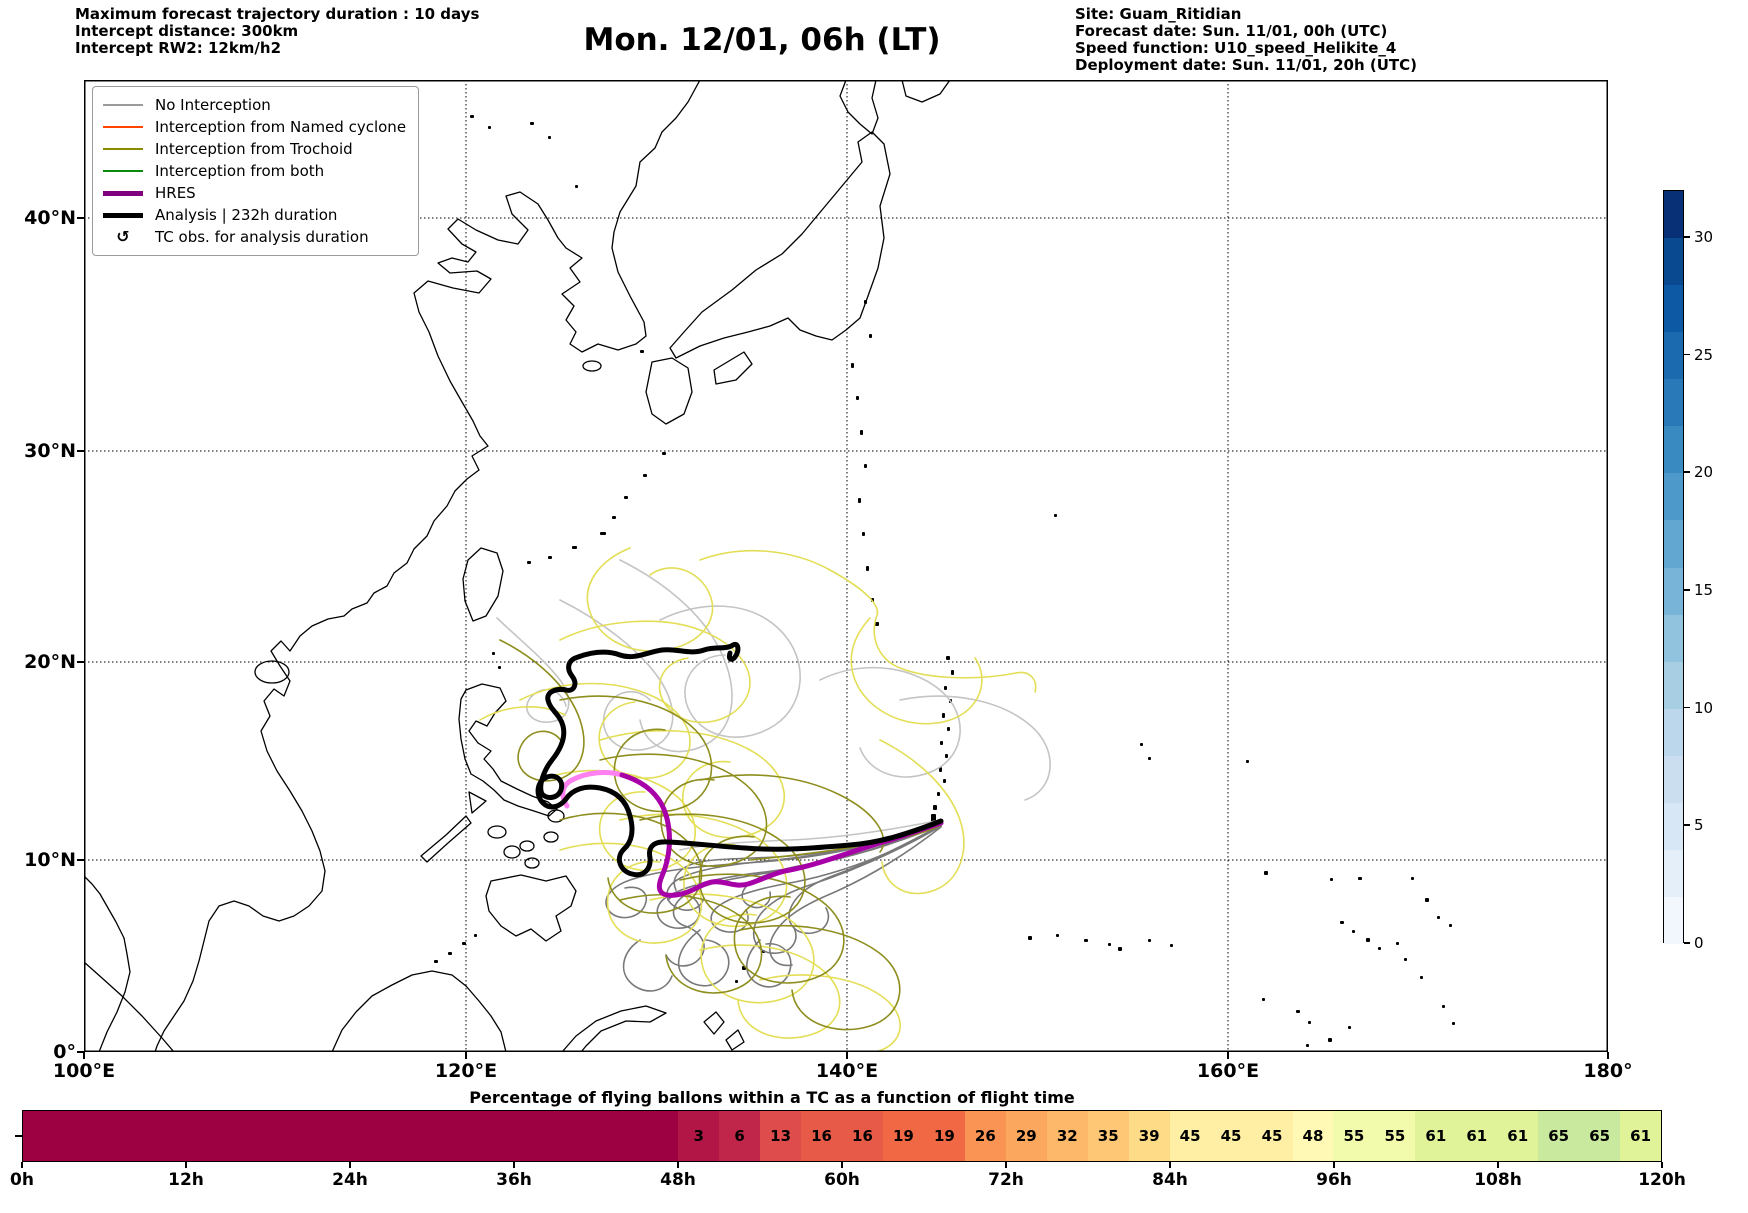 The image size is (1748, 1213). I want to click on legend-item: Interception from both, so click(254, 171).